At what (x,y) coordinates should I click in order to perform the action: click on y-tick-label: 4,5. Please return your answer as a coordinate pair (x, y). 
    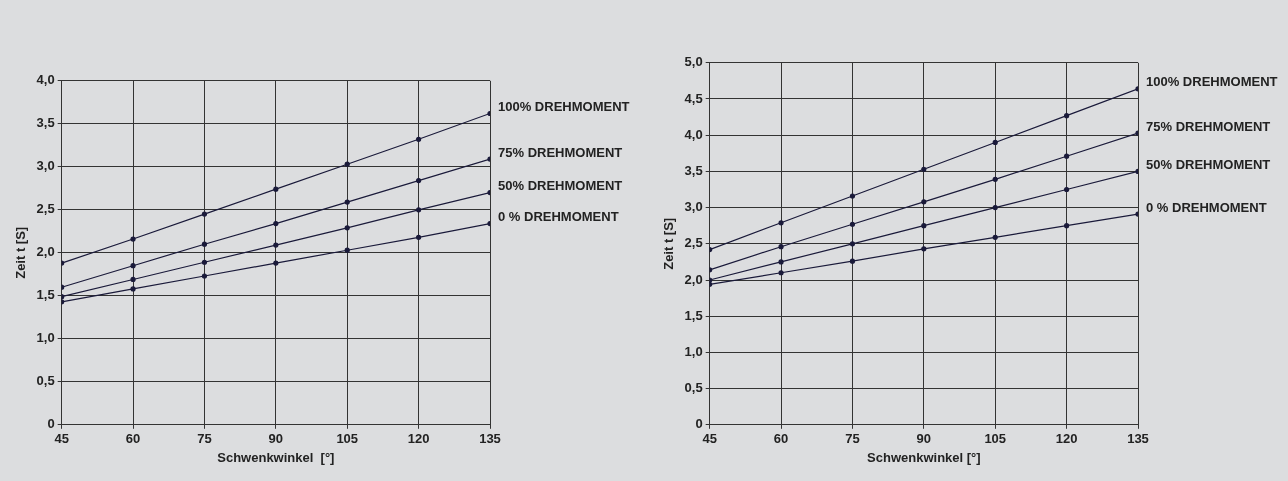
    Looking at the image, I should click on (693, 98).